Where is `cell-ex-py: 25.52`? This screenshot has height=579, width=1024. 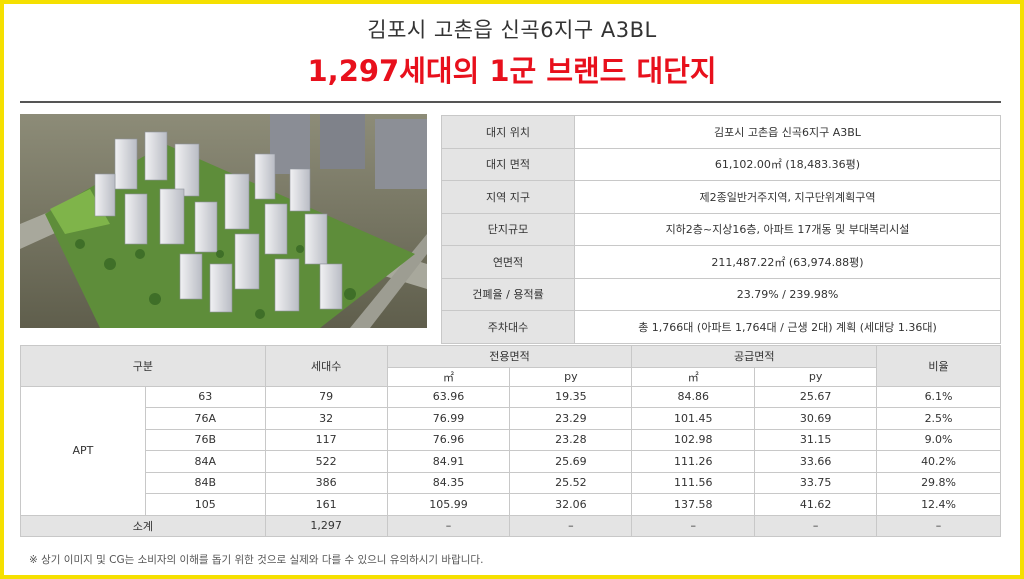 cell-ex-py: 25.52 is located at coordinates (571, 482).